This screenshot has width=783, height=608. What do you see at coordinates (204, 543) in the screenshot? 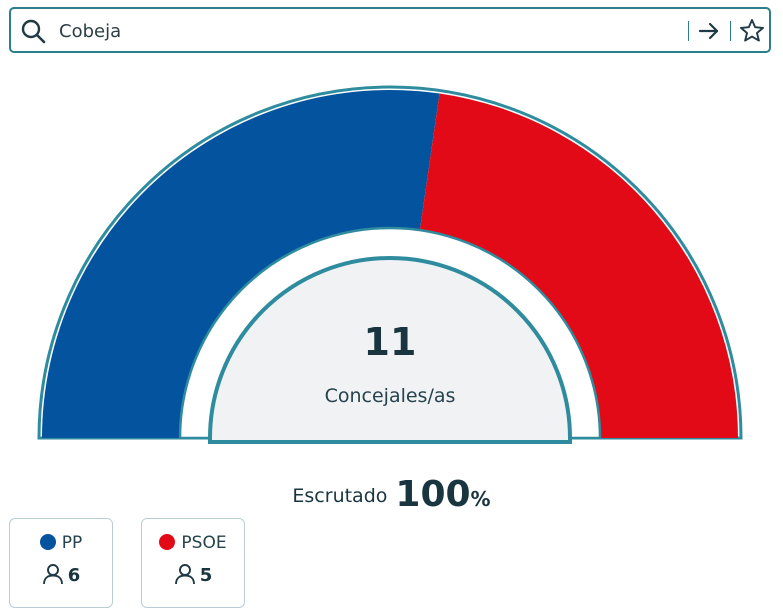
I see `party-name: PSOE` at bounding box center [204, 543].